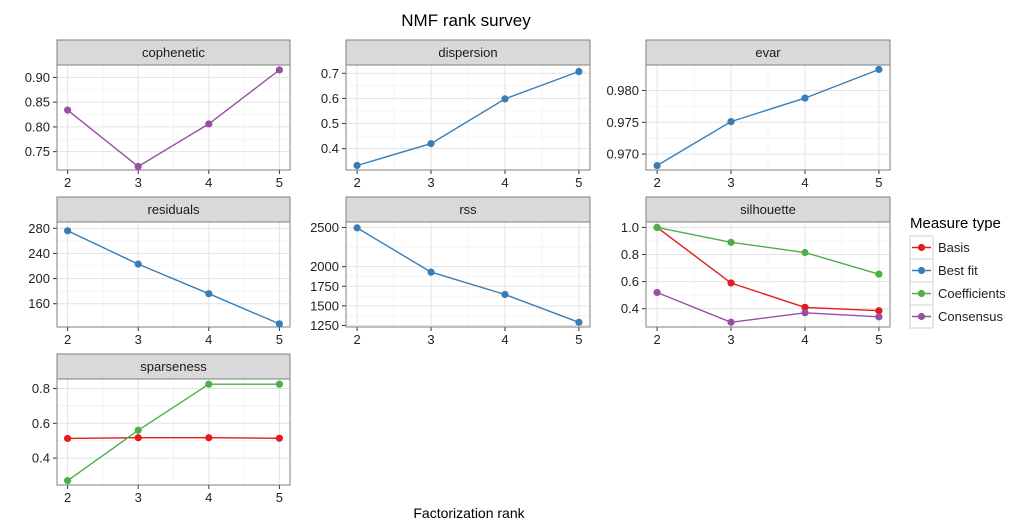 The height and width of the screenshot is (530, 1019). What do you see at coordinates (39, 303) in the screenshot?
I see `y-tick-label: 160` at bounding box center [39, 303].